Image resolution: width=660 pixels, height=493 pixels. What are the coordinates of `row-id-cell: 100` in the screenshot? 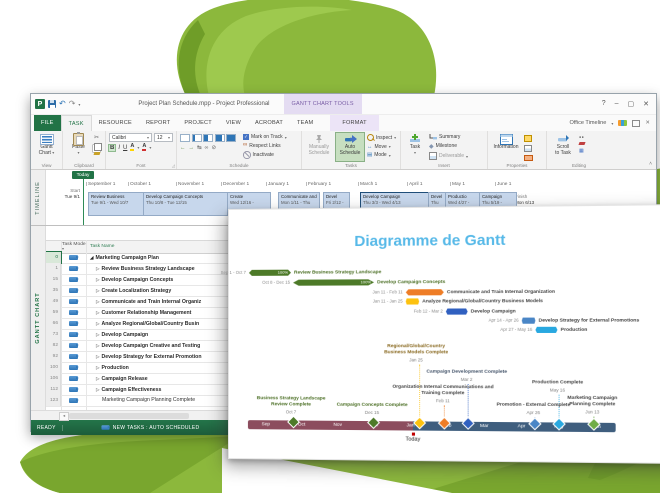 It's located at (53, 367).